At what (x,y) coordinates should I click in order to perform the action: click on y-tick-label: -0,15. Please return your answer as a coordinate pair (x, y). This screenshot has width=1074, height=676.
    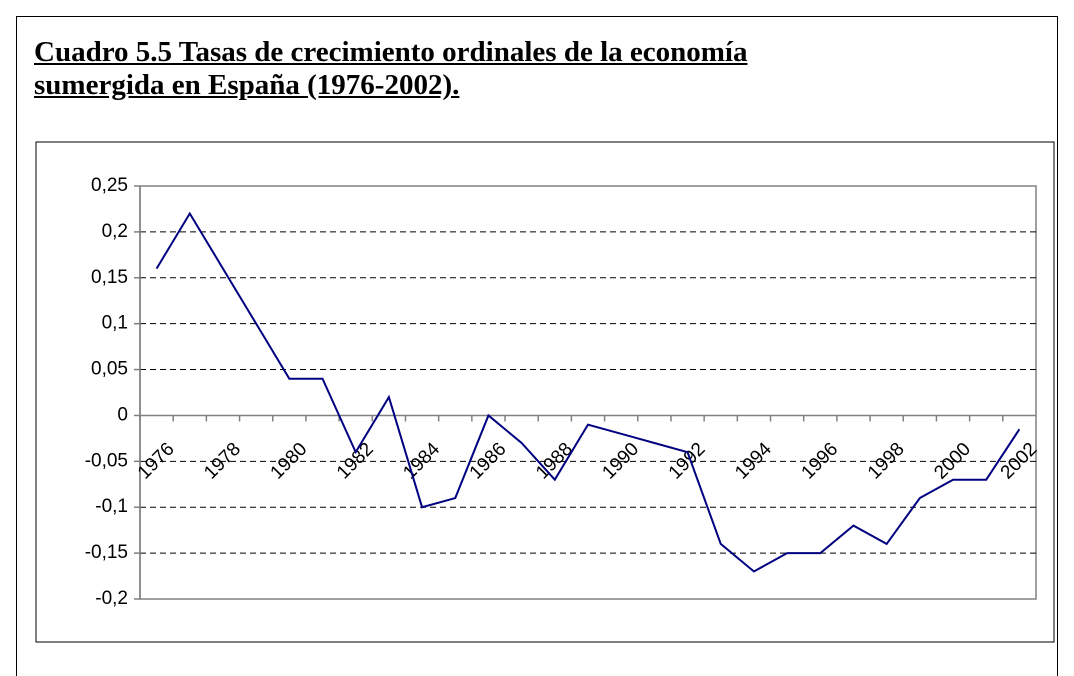
    Looking at the image, I should click on (106, 552).